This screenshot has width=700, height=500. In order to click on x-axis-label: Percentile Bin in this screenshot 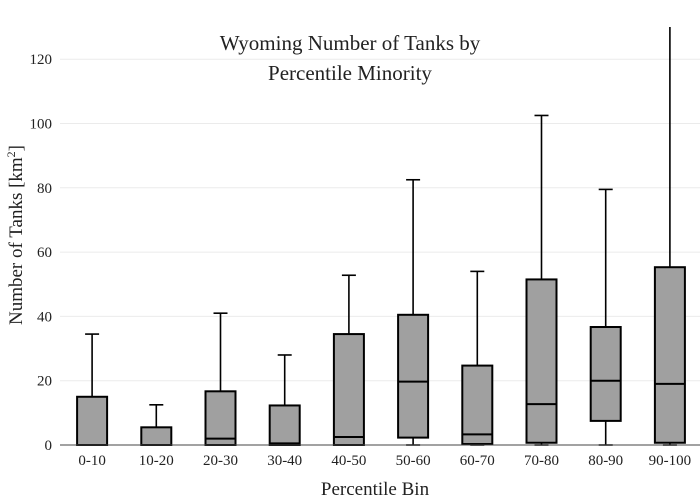, I will do `click(375, 489)`.